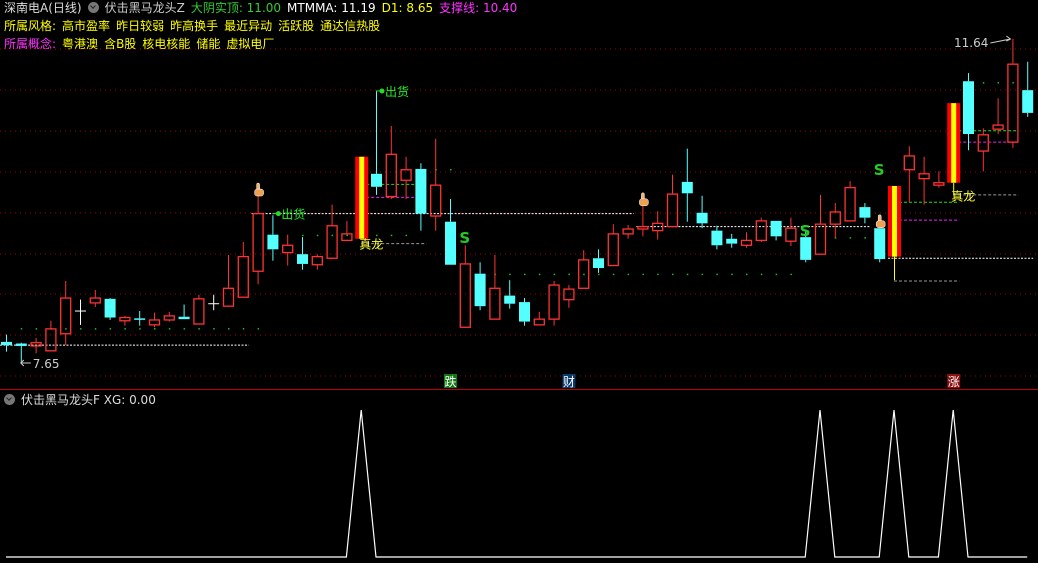 This screenshot has height=563, width=1038. Describe the element at coordinates (331, 8) in the screenshot. I see `indicator-value-1: MTMMA: 11.19` at that location.